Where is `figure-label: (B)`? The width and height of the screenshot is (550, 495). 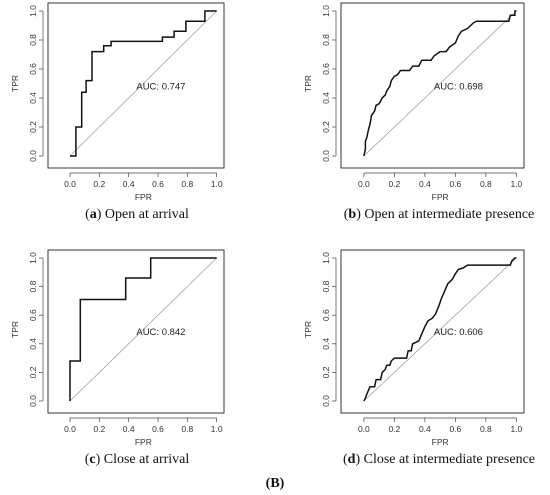
figure-label: (B) is located at coordinates (275, 483).